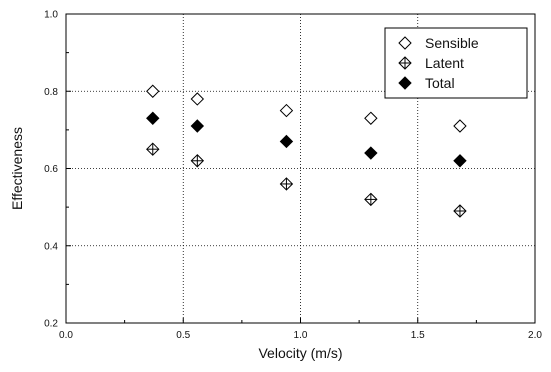 This screenshot has height=372, width=551. Describe the element at coordinates (17, 168) in the screenshot. I see `y-axis-title: Effectiveness` at that location.